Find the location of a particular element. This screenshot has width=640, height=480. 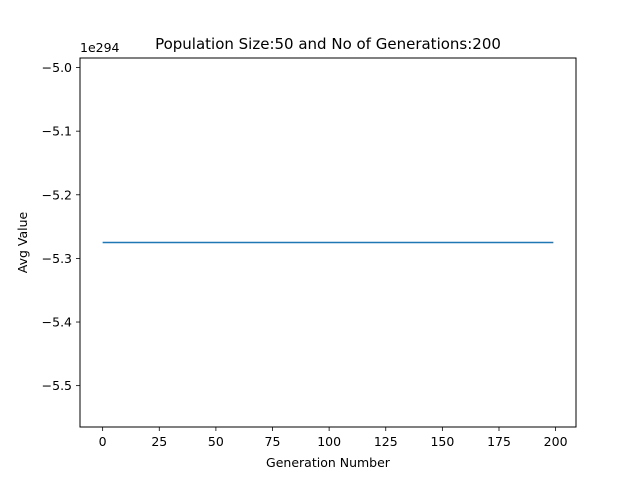

x-axis: 0 25 50 75 100 125 150 175 200 is located at coordinates (333, 438).